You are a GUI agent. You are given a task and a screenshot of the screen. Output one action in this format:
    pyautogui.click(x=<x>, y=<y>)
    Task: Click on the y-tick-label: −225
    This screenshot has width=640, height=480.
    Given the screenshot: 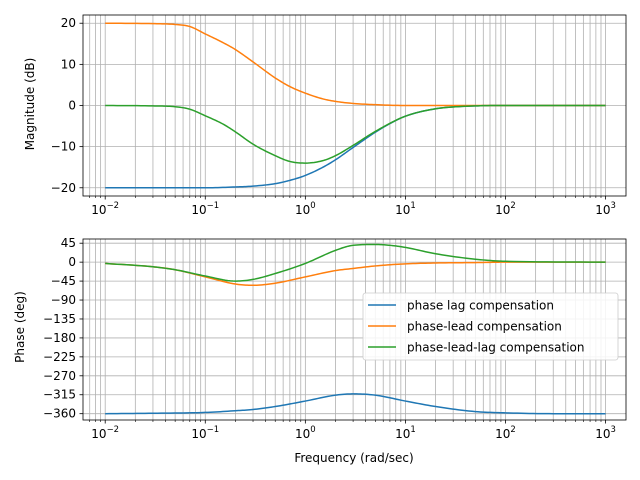 What is the action you would take?
    pyautogui.click(x=59, y=357)
    